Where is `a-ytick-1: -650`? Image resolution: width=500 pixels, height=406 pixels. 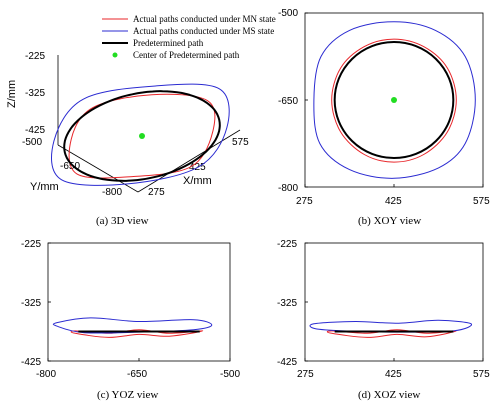 a-ytick-1: -650 is located at coordinates (70, 166).